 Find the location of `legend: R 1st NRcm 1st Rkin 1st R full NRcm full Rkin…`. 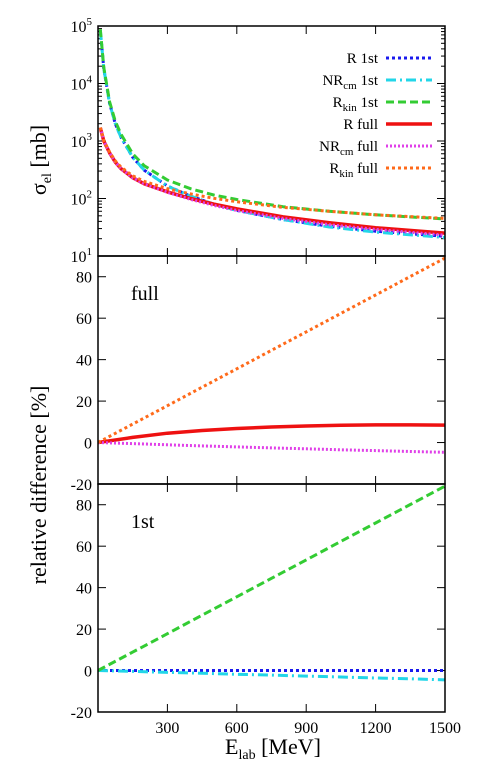

legend: R 1st NRcm 1st Rkin 1st R full NRcm full Rkin… is located at coordinates (375, 115).